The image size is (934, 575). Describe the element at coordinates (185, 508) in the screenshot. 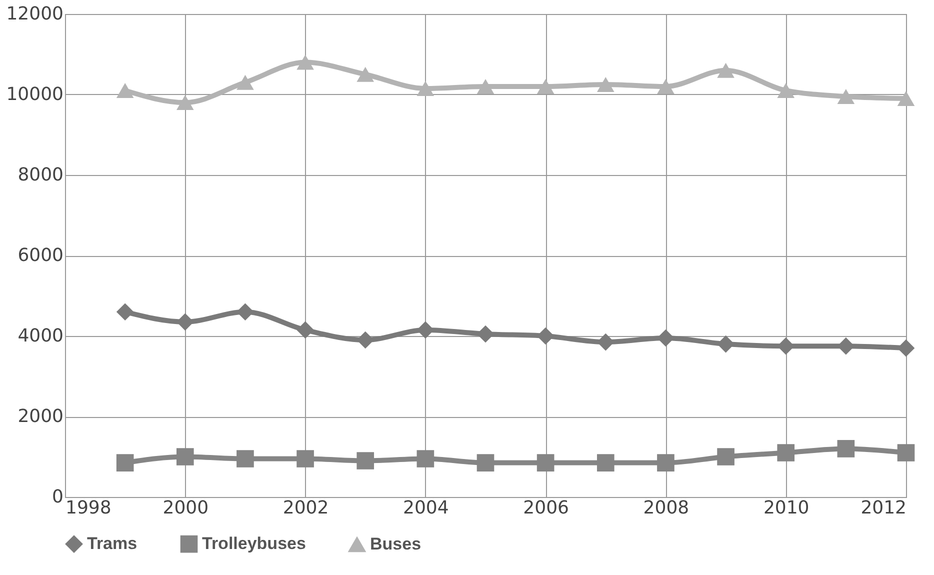

I see `x-tick-label: 2000` at that location.